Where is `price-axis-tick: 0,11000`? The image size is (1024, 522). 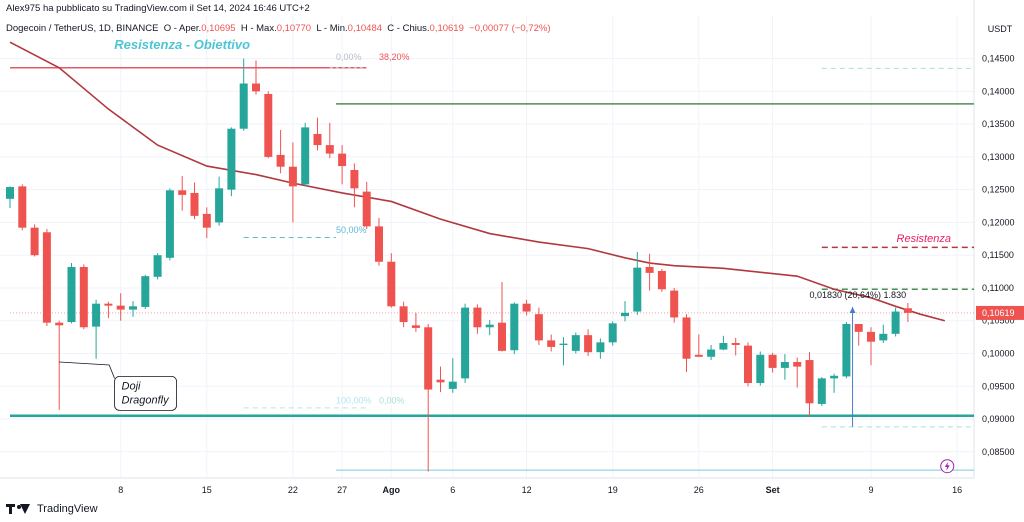 price-axis-tick: 0,11000 is located at coordinates (998, 288).